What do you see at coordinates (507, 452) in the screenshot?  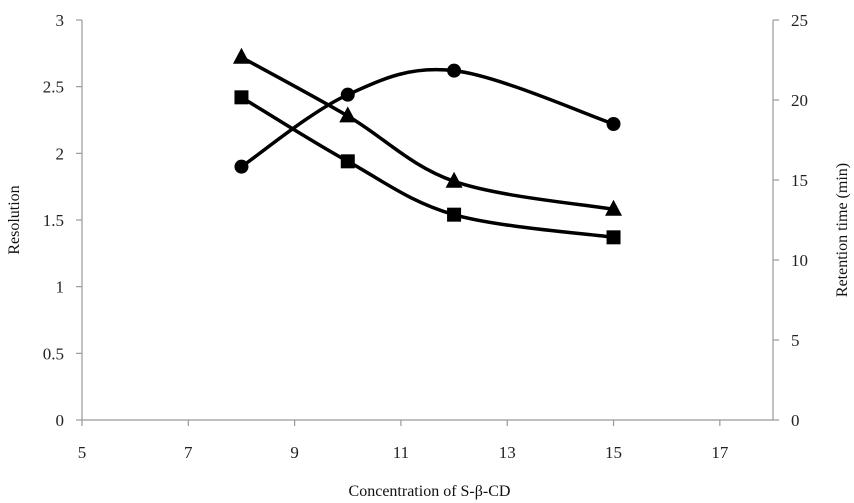 I see `x-tick-label: 13` at bounding box center [507, 452].